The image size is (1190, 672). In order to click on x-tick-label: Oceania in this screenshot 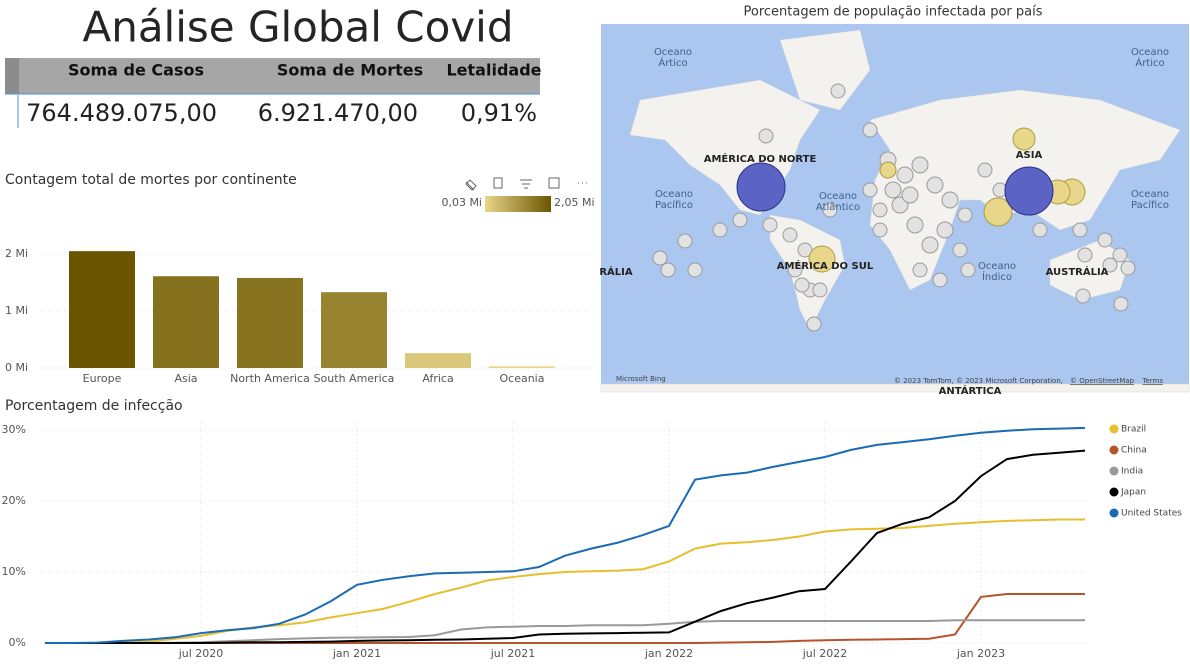, I will do `click(522, 378)`.